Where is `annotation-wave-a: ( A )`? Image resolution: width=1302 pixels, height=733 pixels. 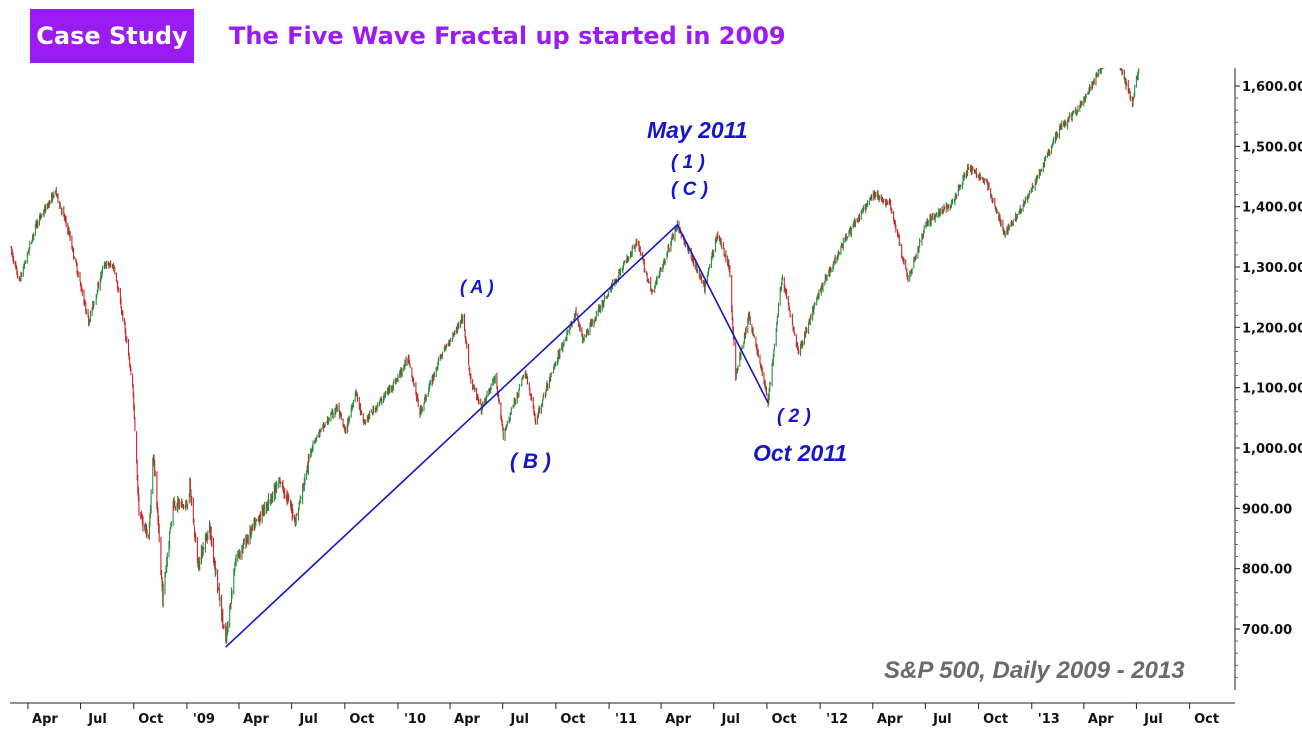 annotation-wave-a: ( A ) is located at coordinates (477, 287).